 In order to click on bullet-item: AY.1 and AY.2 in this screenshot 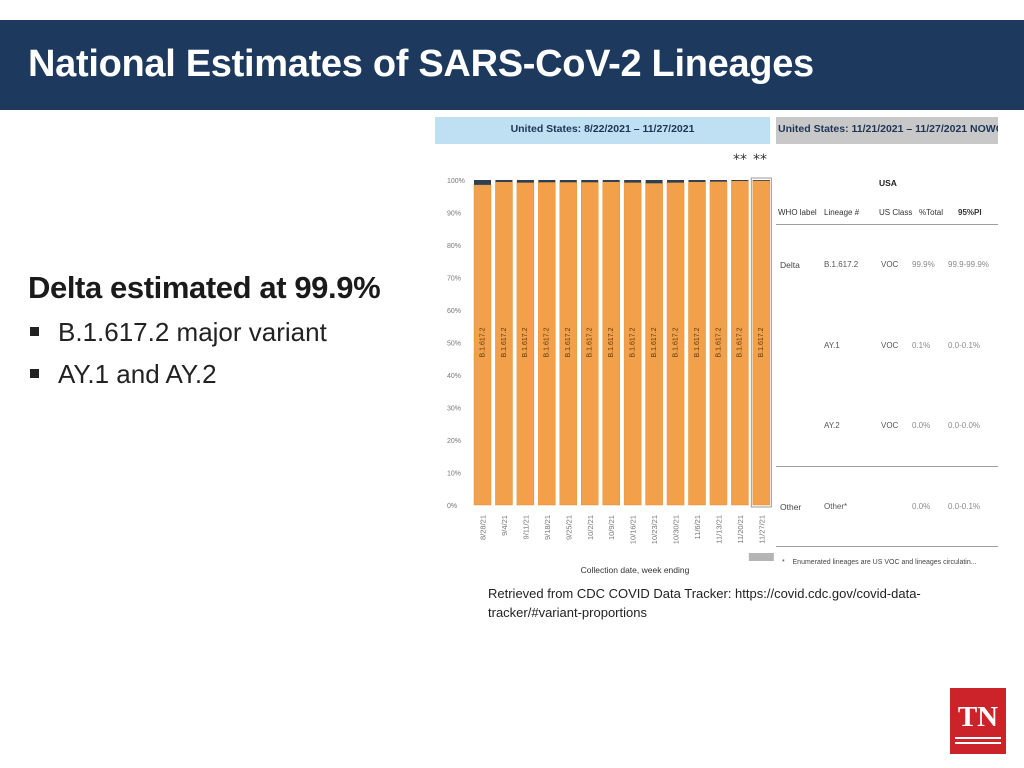, I will do `click(177, 377)`.